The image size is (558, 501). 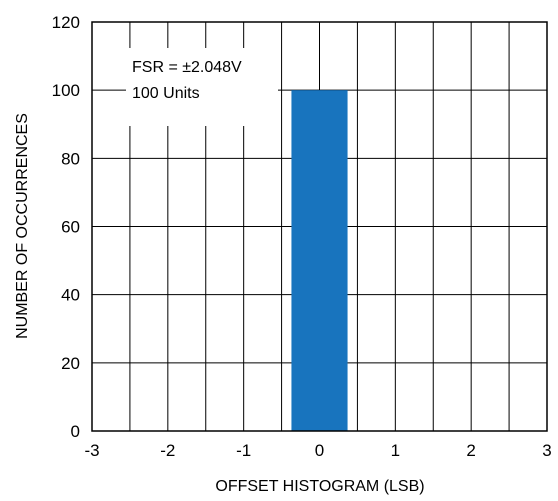 What do you see at coordinates (319, 486) in the screenshot?
I see `x-axis-title: OFFSET HISTOGRAM (LSB)` at bounding box center [319, 486].